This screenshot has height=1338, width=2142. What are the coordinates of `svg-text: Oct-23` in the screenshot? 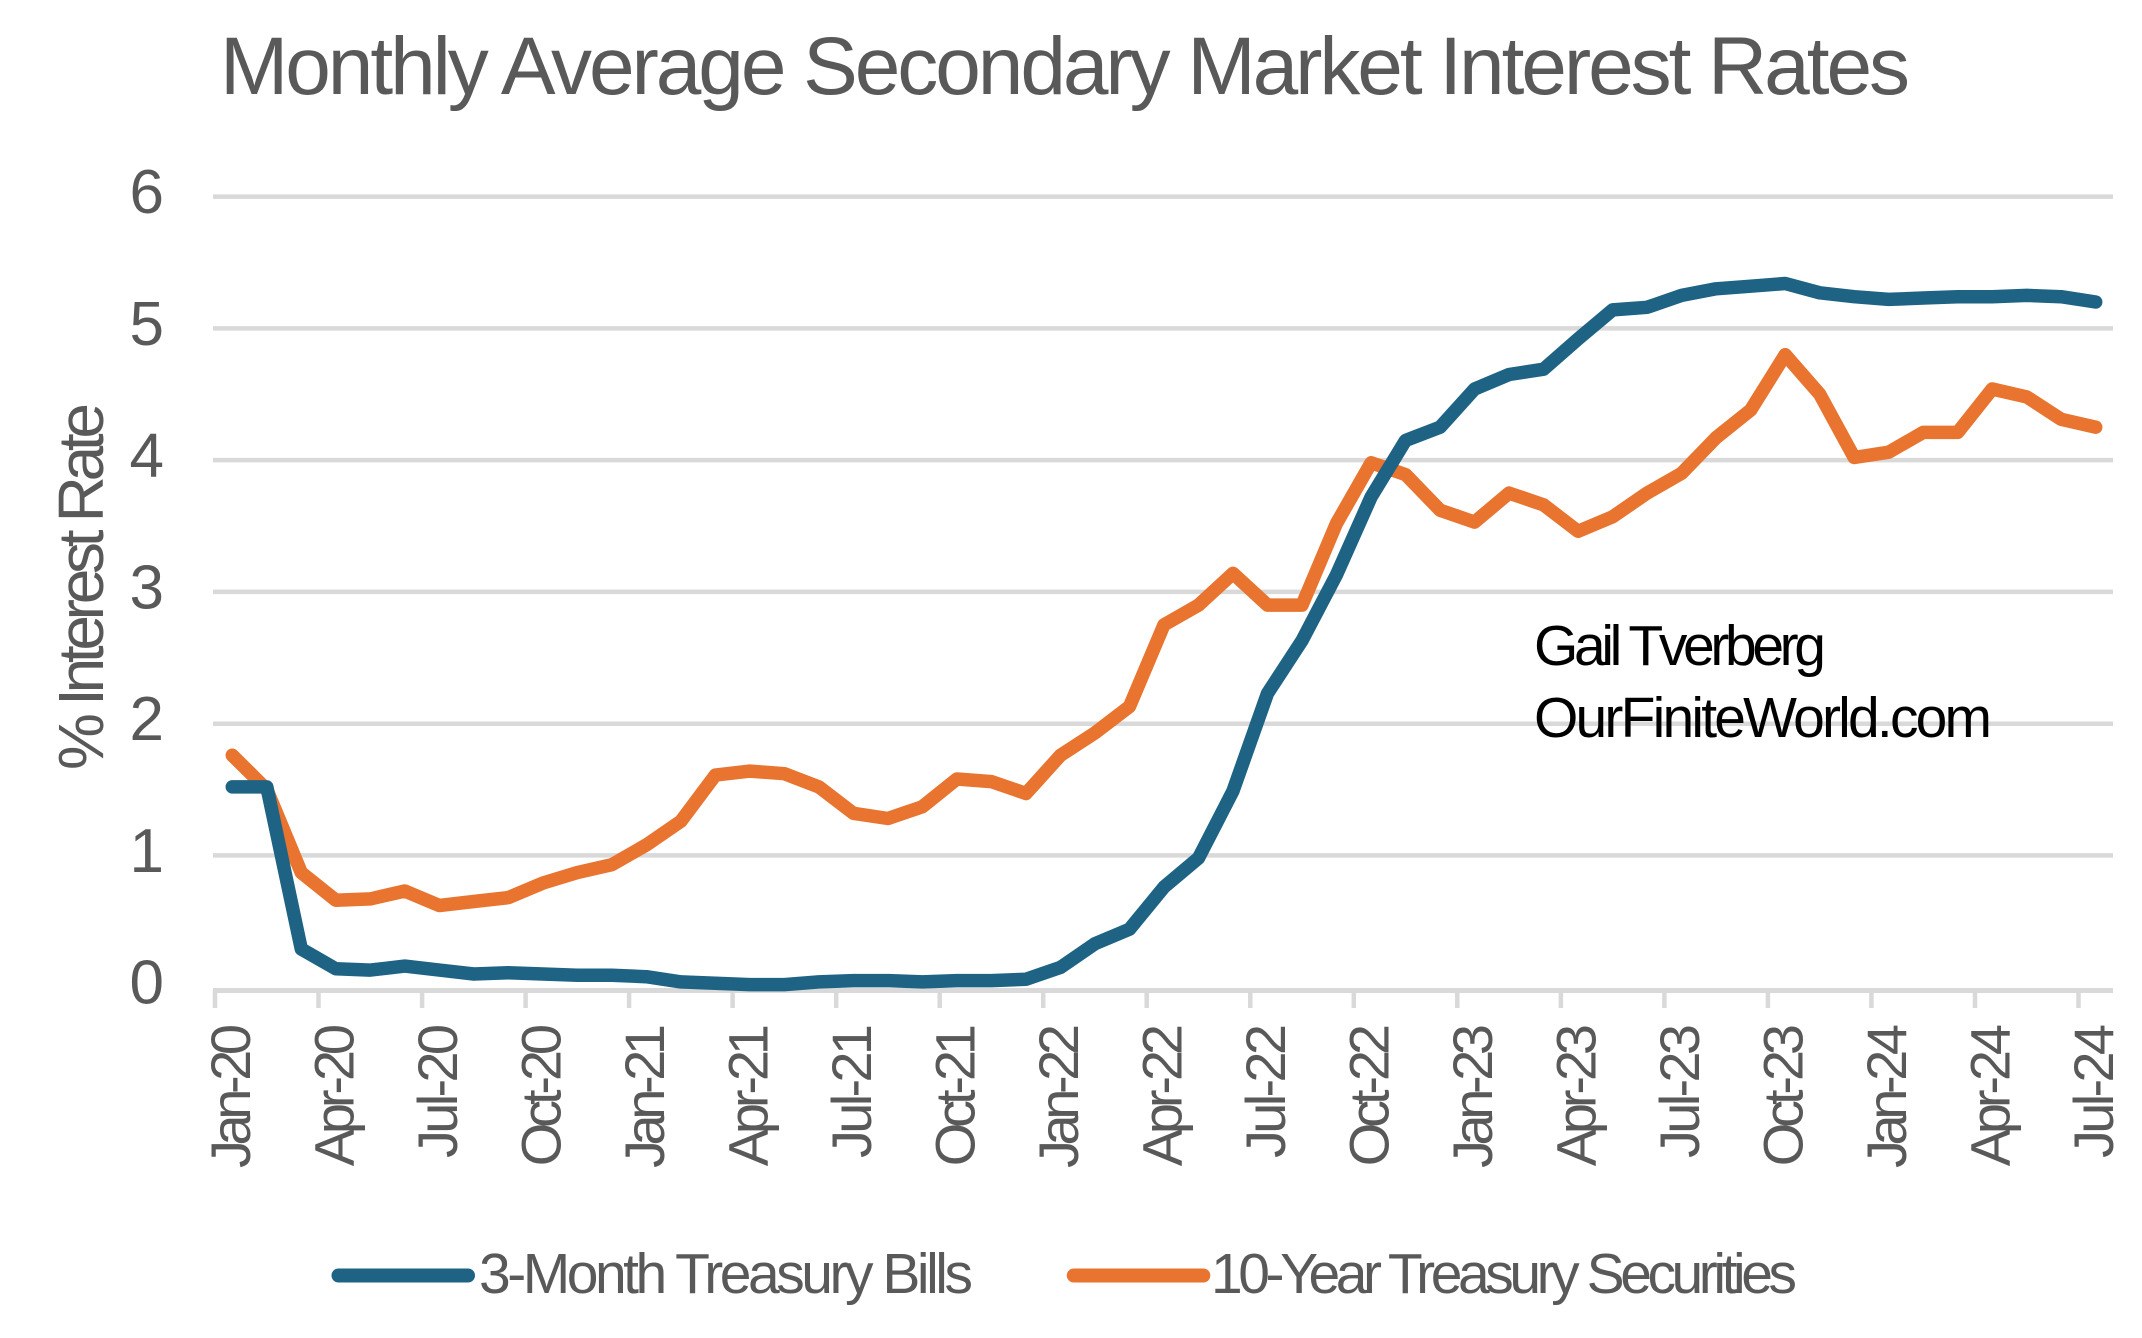 It's located at (1783, 1095).